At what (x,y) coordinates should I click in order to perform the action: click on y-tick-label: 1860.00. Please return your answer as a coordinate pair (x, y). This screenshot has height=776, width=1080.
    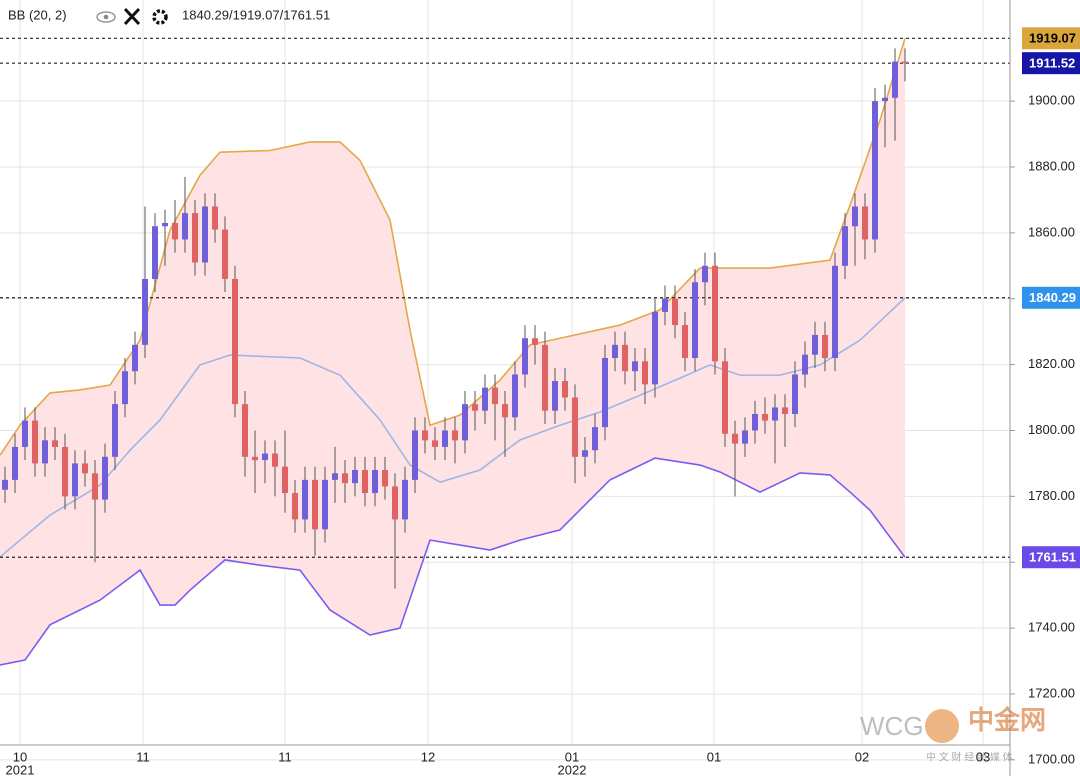
    Looking at the image, I should click on (1051, 231).